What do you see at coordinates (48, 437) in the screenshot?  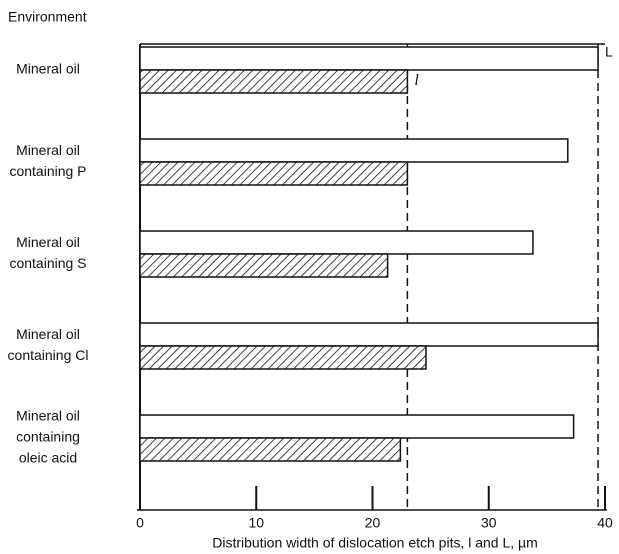 I see `category-label: containing` at bounding box center [48, 437].